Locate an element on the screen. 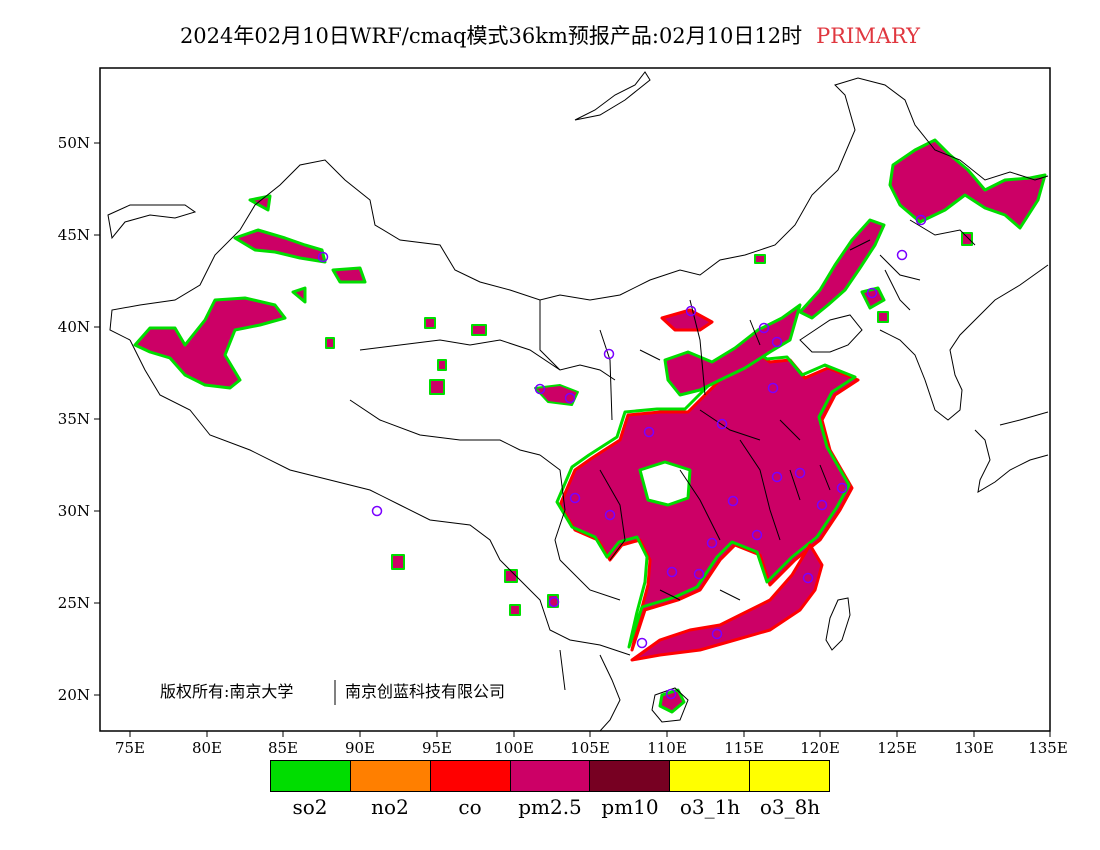 Image resolution: width=1100 pixels, height=850 pixels. spot-c is located at coordinates (437, 387).